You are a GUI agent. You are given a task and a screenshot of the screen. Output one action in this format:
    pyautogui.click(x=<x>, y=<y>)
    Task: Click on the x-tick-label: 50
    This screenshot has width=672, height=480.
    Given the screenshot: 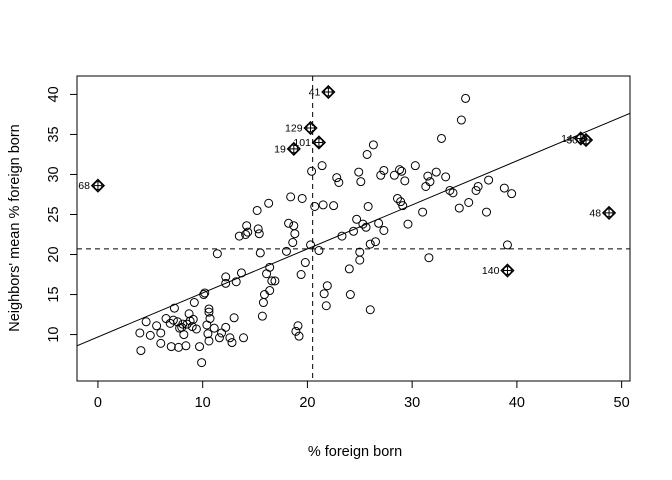 What is the action you would take?
    pyautogui.click(x=622, y=403)
    